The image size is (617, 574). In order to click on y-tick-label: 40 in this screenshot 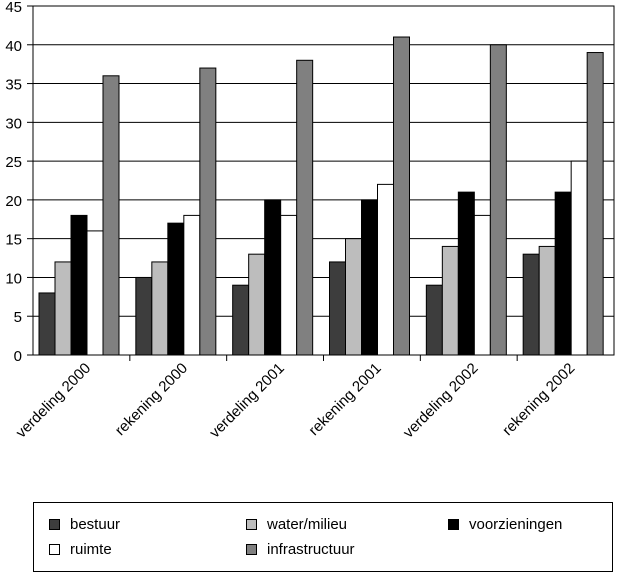, I will do `click(13, 46)`.